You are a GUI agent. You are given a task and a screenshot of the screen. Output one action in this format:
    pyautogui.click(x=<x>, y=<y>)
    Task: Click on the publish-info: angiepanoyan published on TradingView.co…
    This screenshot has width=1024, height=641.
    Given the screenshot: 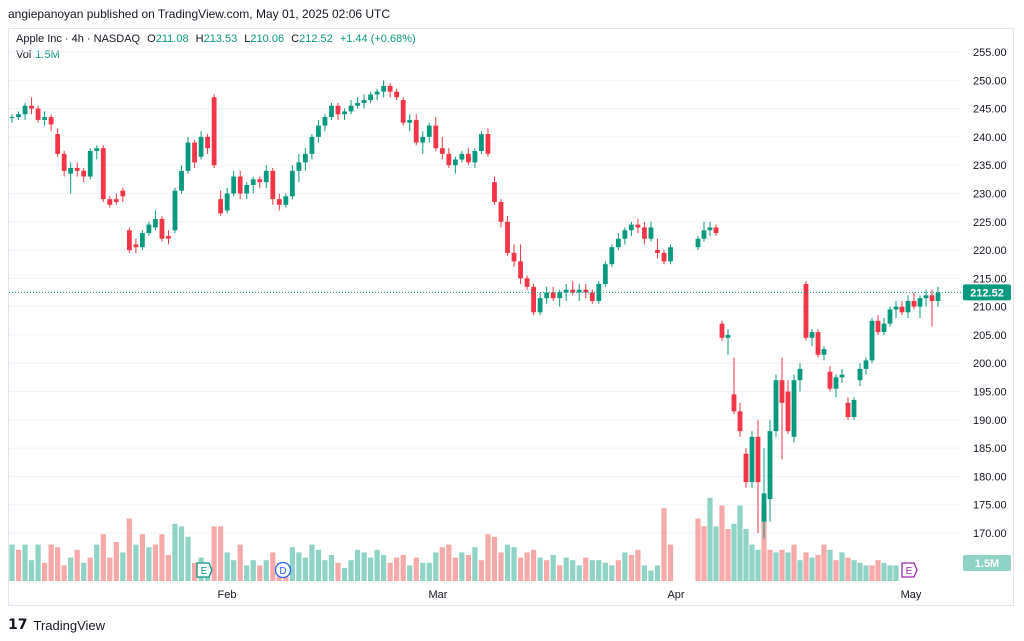 What is the action you would take?
    pyautogui.click(x=199, y=14)
    